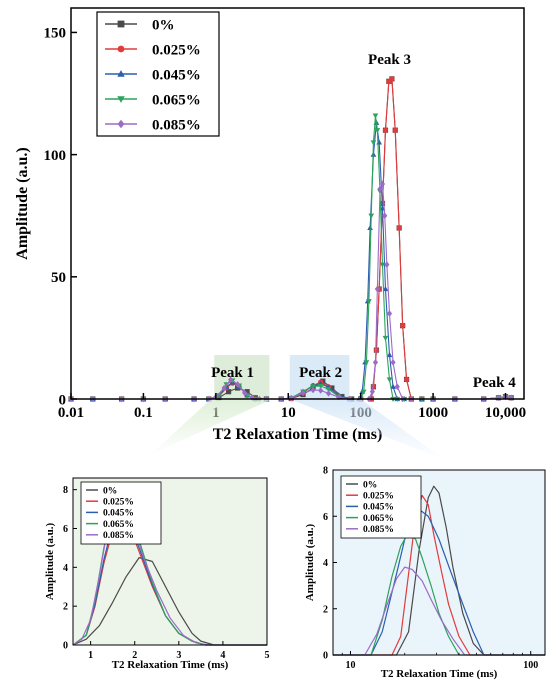  I want to click on legend: 0% 0.025%0.045%0.065%0.085%, so click(121, 513).